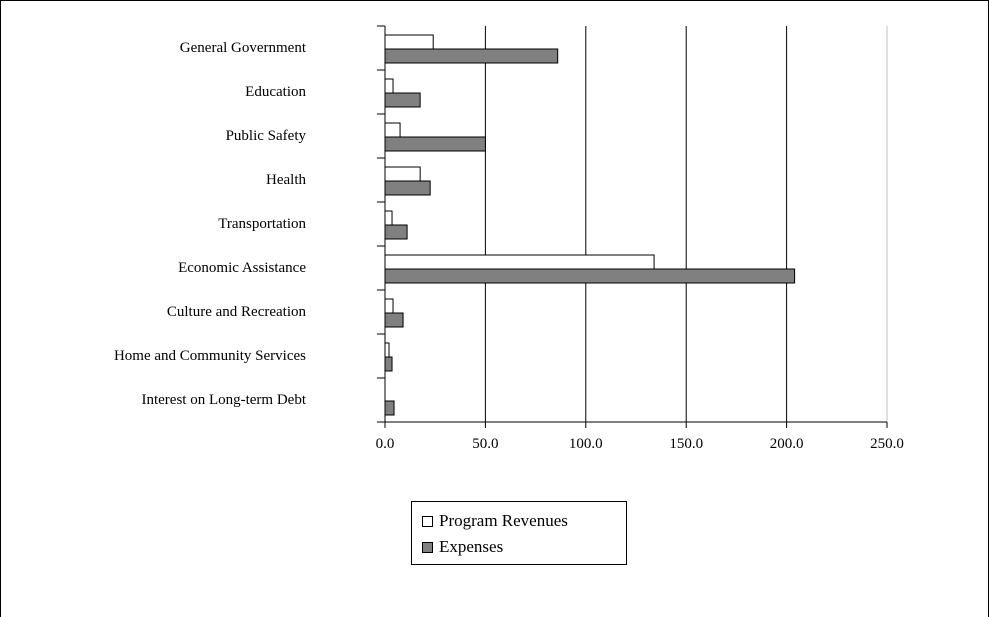 This screenshot has height=617, width=989. What do you see at coordinates (485, 444) in the screenshot?
I see `x-tick-label: 50.0` at bounding box center [485, 444].